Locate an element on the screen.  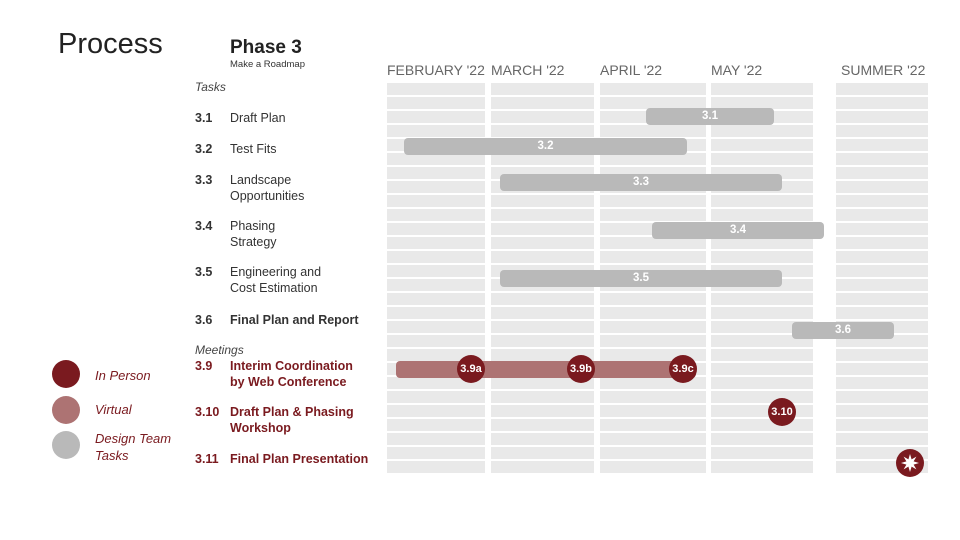
month-header-may: MAY '22 is located at coordinates (737, 70).